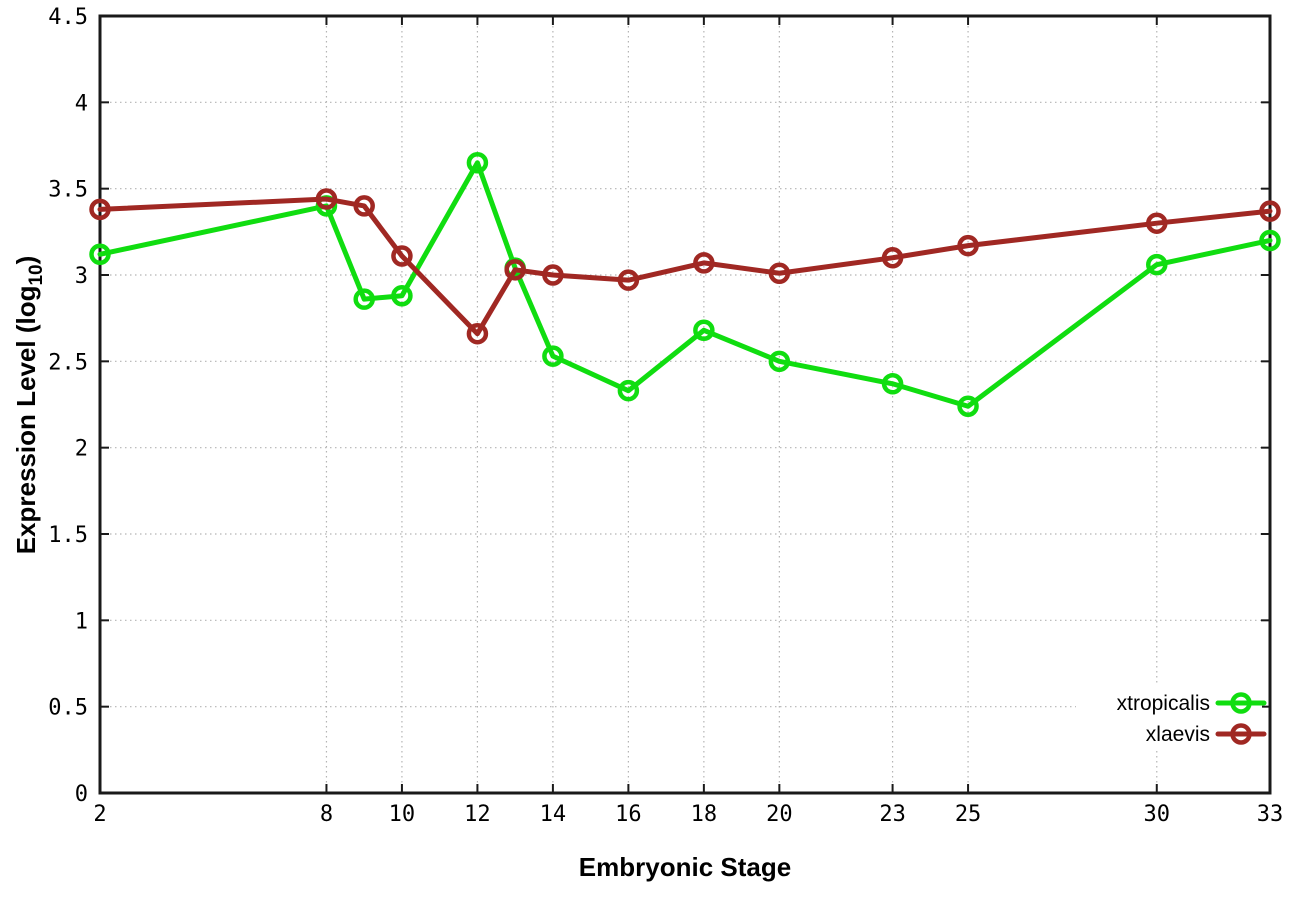 The image size is (1296, 907). What do you see at coordinates (68, 362) in the screenshot?
I see `y-tick-label: 2.5` at bounding box center [68, 362].